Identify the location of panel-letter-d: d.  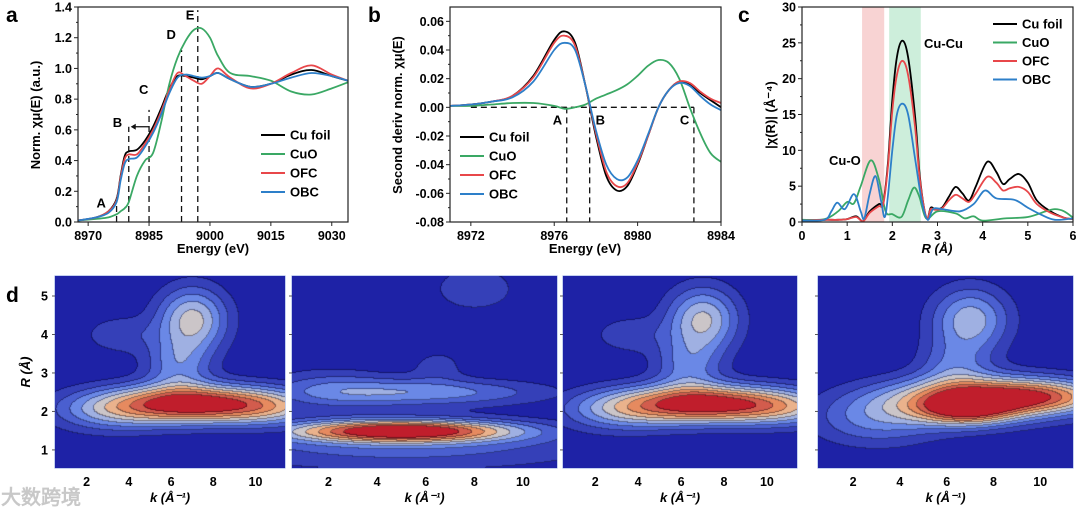
(12, 295).